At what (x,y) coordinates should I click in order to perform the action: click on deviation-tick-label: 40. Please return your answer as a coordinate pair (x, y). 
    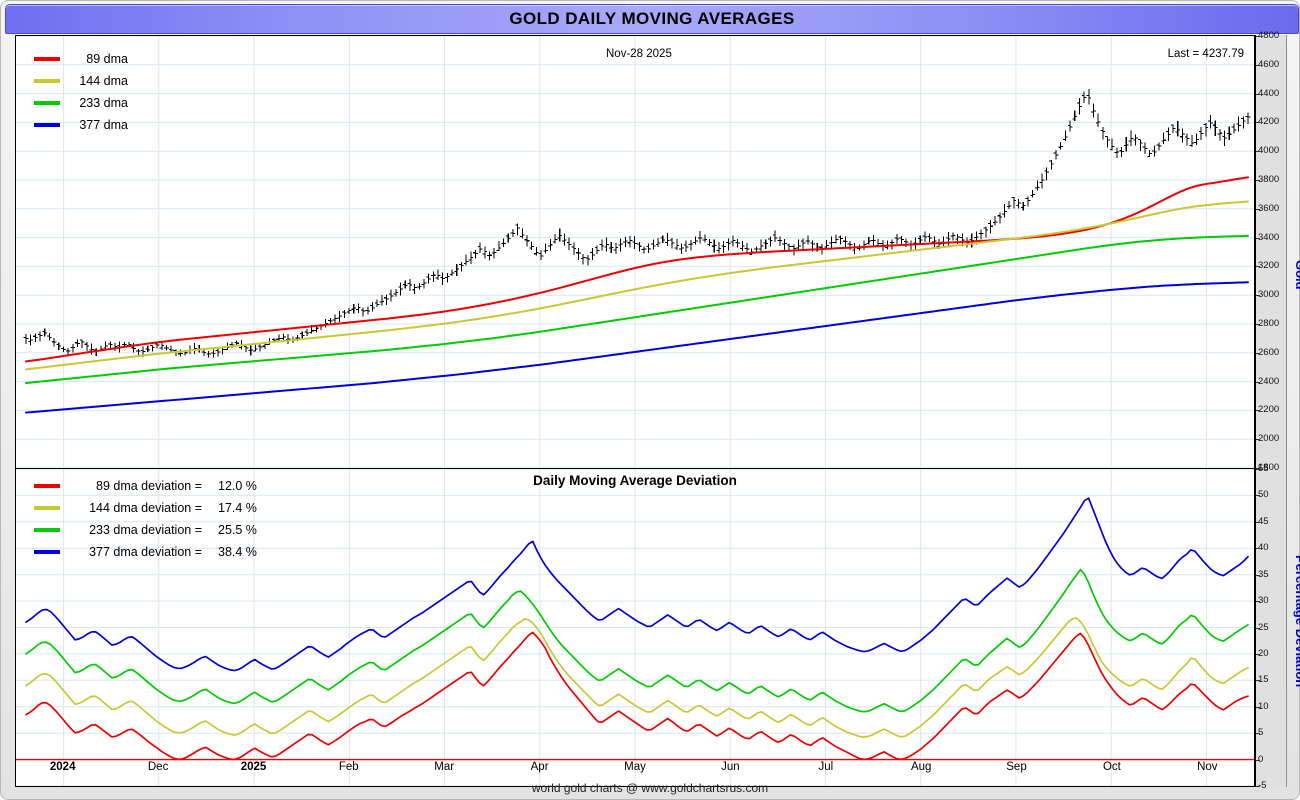
    Looking at the image, I should click on (1263, 548).